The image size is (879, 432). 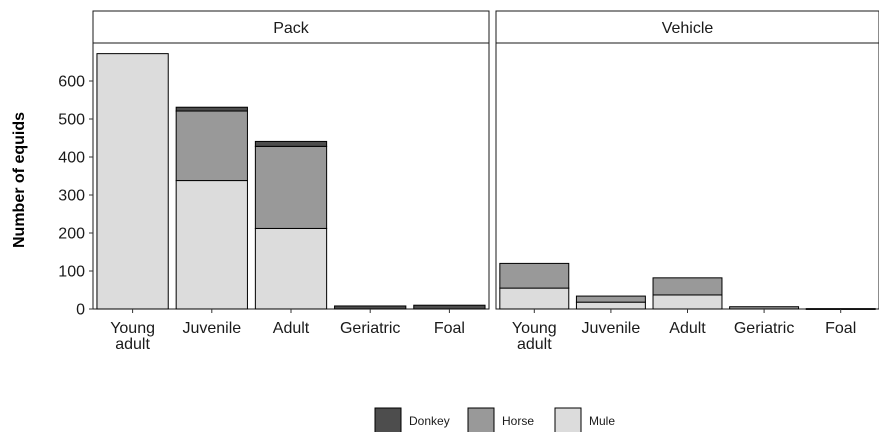 I want to click on legend-label: Horse, so click(x=518, y=421).